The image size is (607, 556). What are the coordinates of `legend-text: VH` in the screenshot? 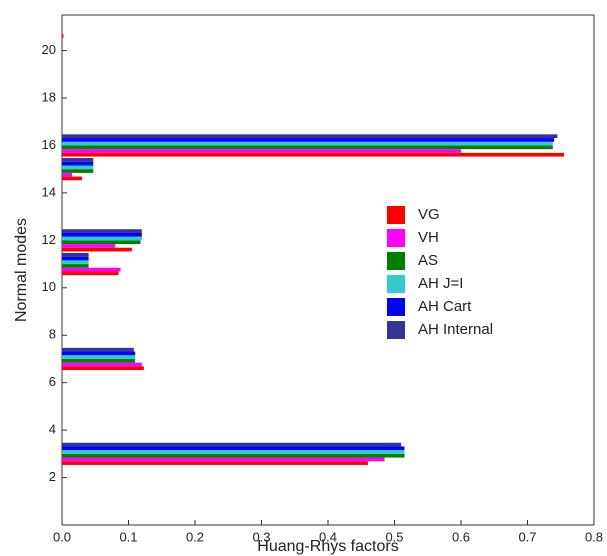 It's located at (428, 237).